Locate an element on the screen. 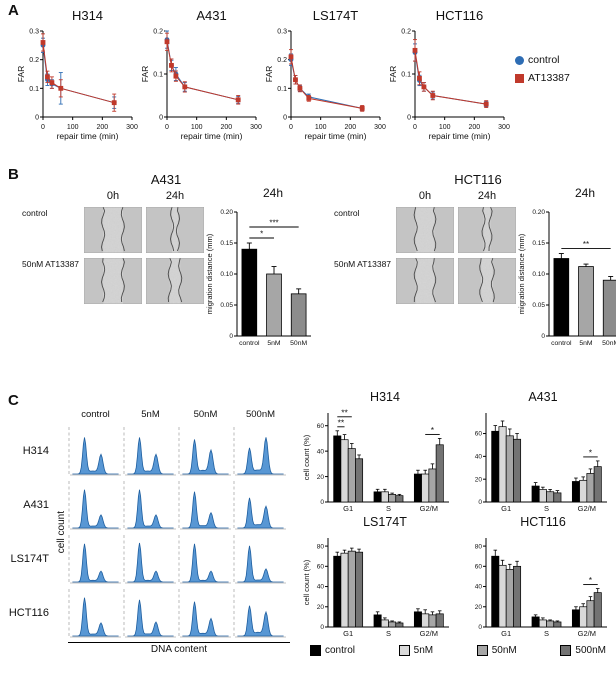 The height and width of the screenshot is (678, 616). group-title: A431 is located at coordinates (166, 179).